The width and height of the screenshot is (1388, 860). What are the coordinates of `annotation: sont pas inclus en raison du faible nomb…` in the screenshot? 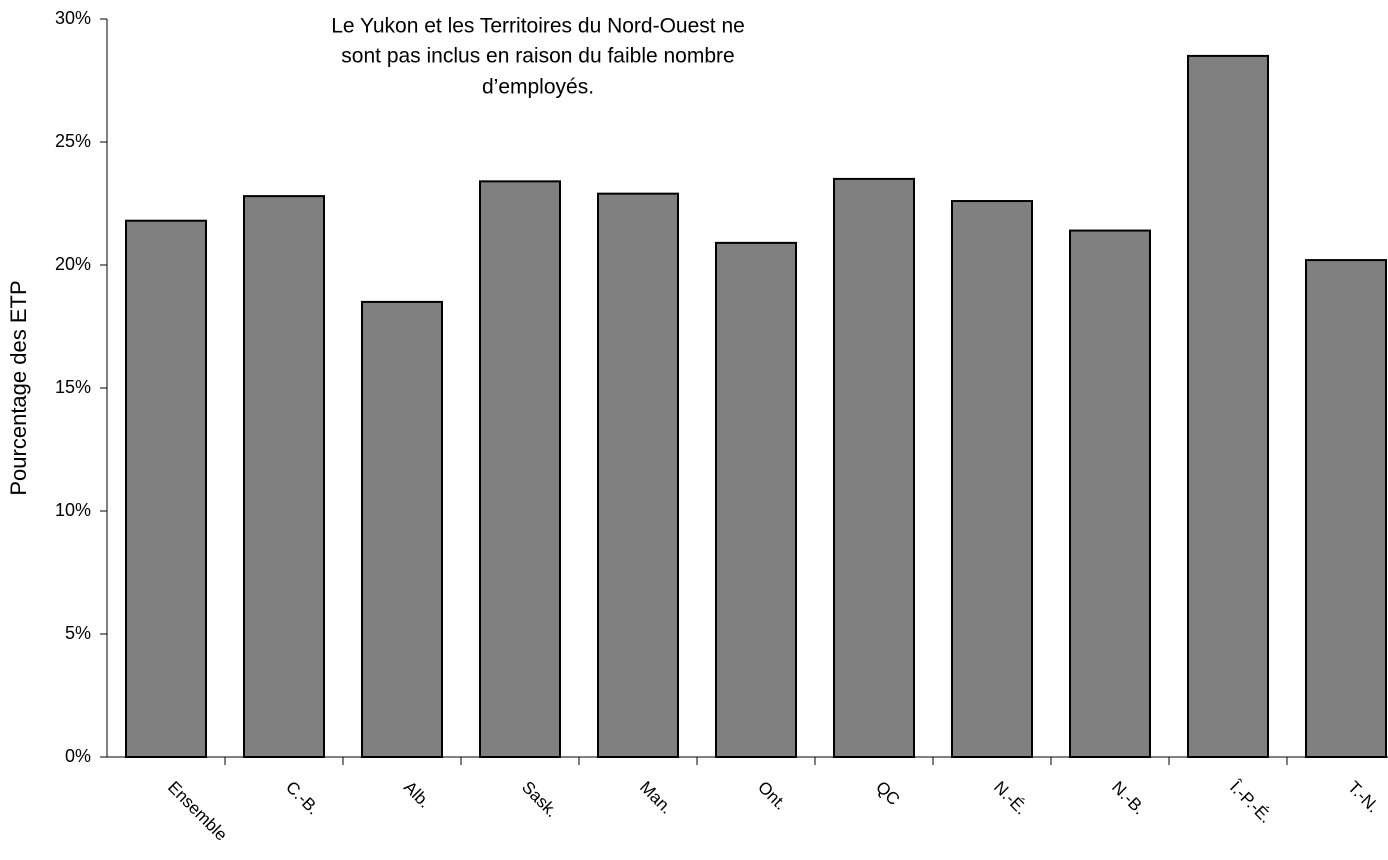 It's located at (537, 56).